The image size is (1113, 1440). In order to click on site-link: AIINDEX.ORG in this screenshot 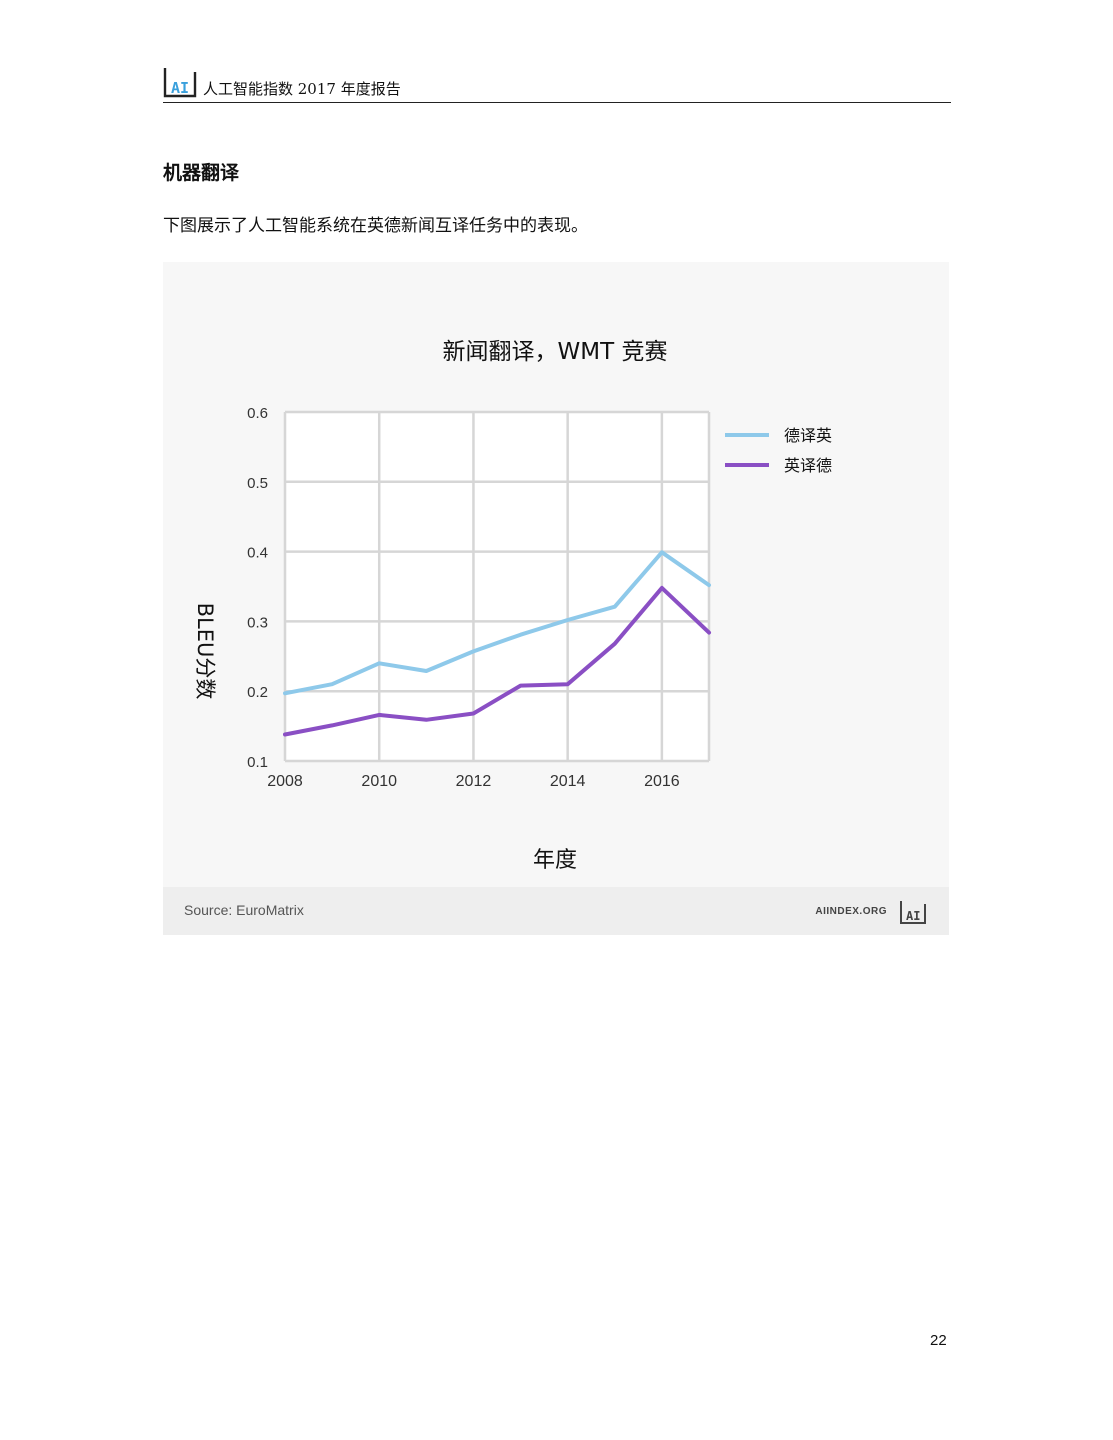, I will do `click(851, 911)`.